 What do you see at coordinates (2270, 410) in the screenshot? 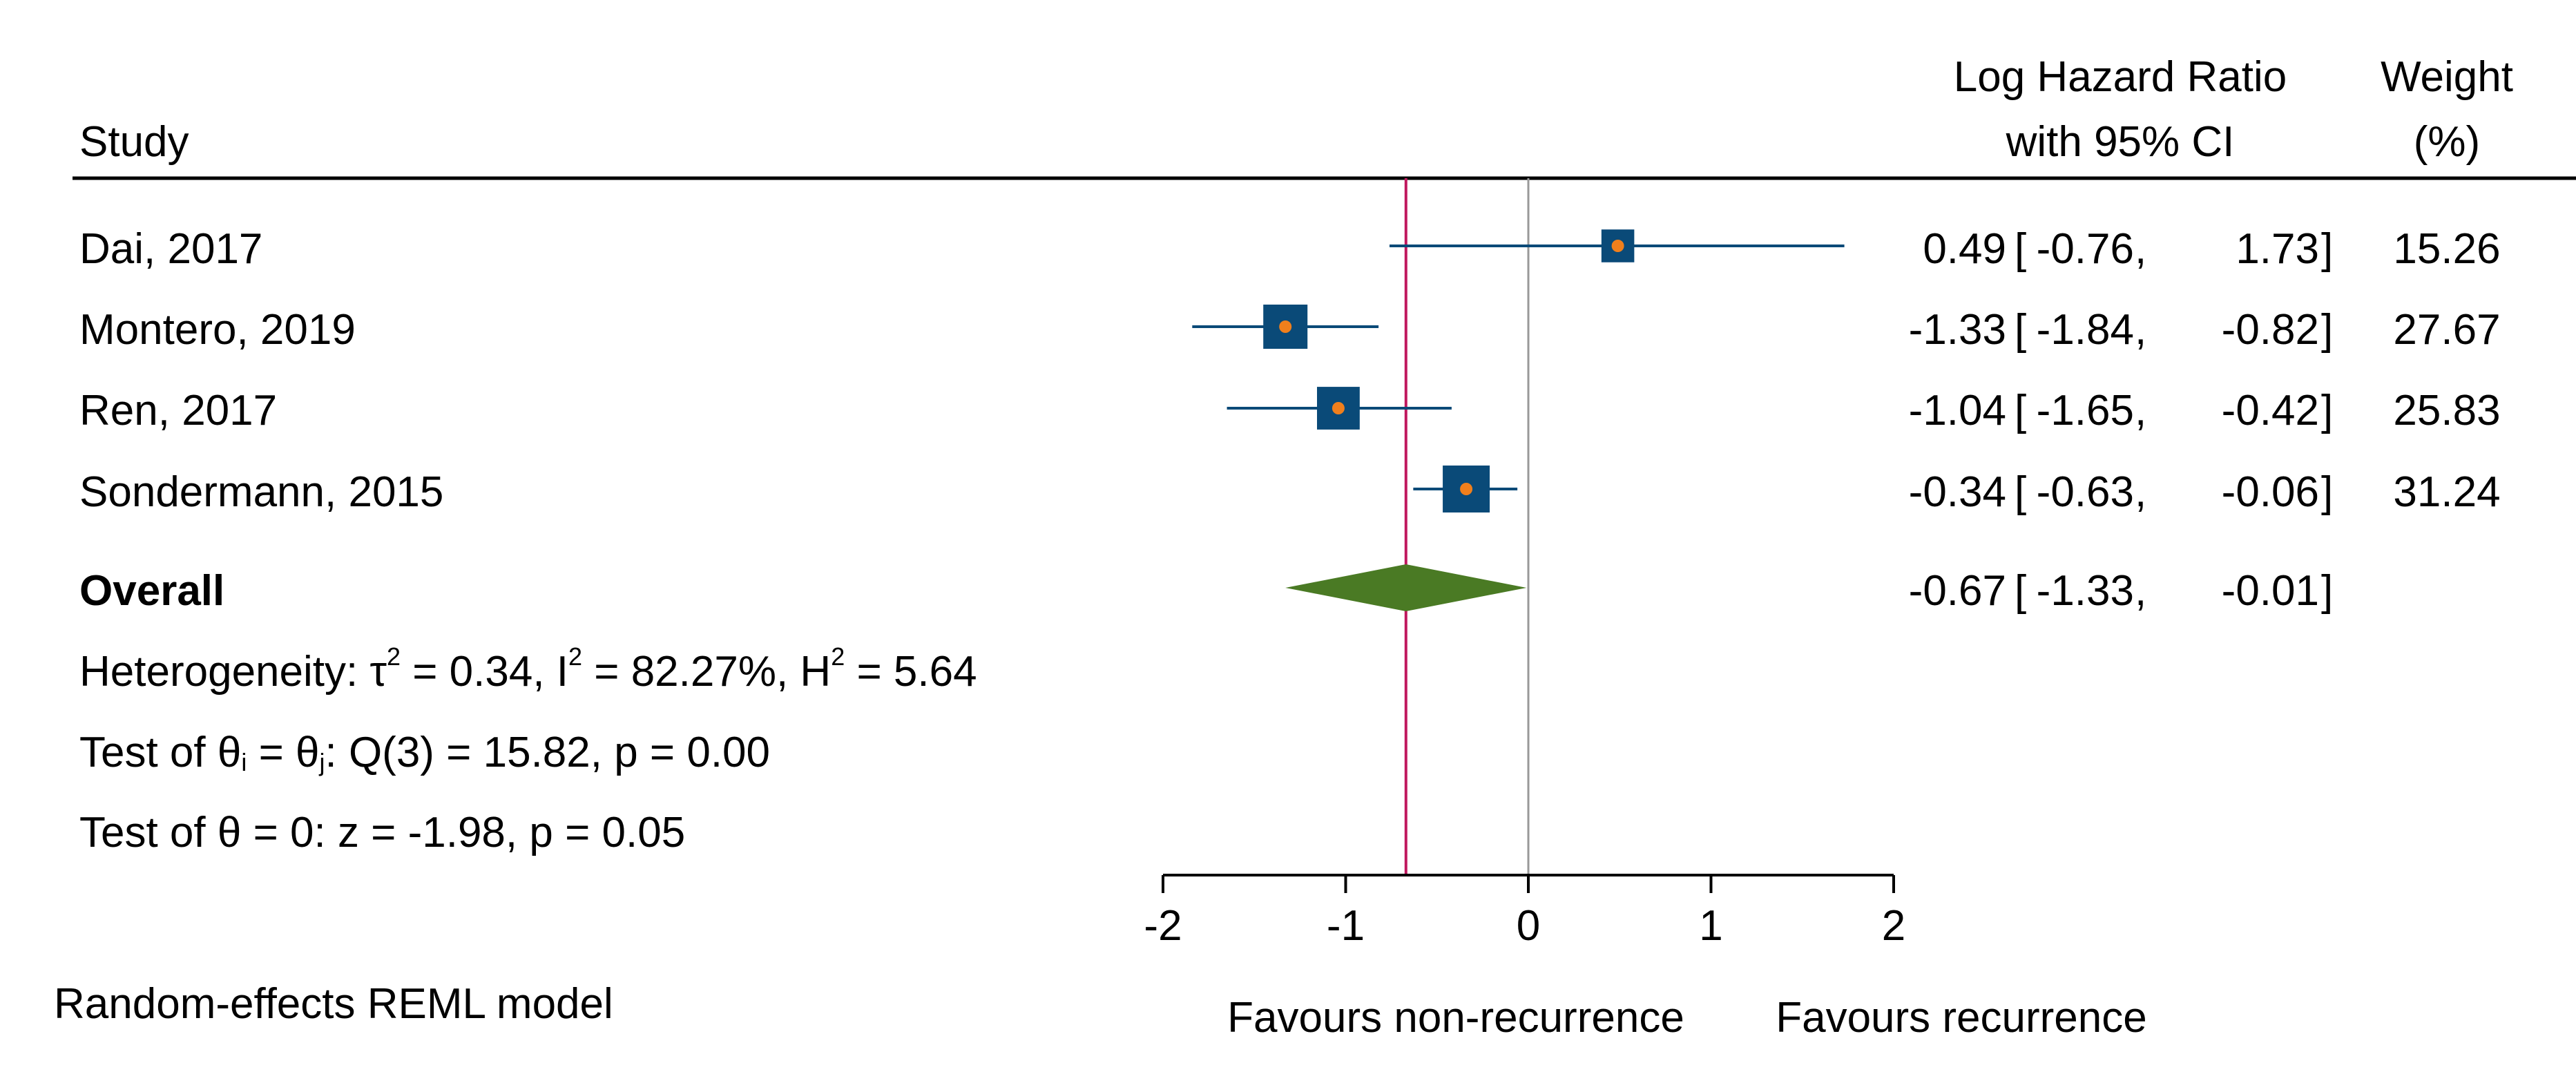
I see `study-ci-upper: -0.42` at bounding box center [2270, 410].